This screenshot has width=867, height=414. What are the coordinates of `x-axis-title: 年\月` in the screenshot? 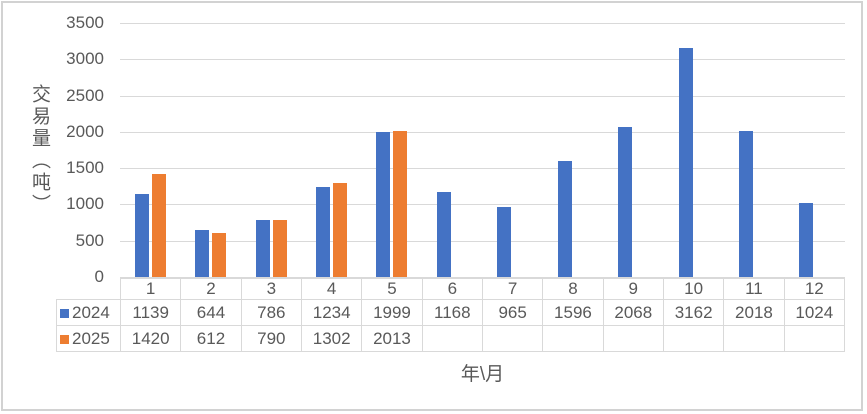 It's located at (482, 374).